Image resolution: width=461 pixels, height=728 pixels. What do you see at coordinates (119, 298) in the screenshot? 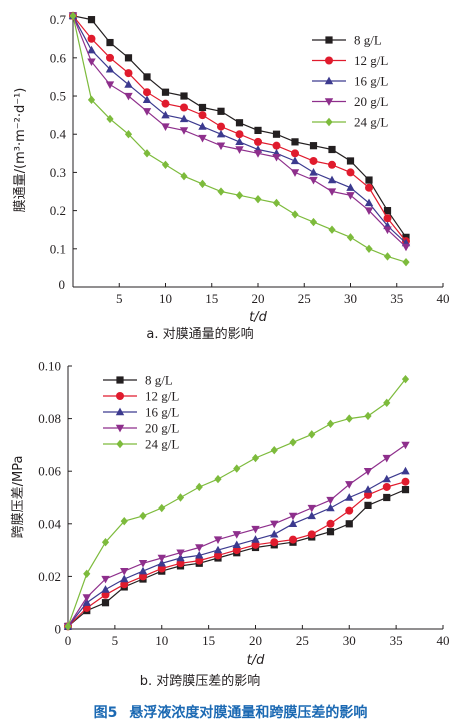
I see `x-tick-label: 5` at bounding box center [119, 298].